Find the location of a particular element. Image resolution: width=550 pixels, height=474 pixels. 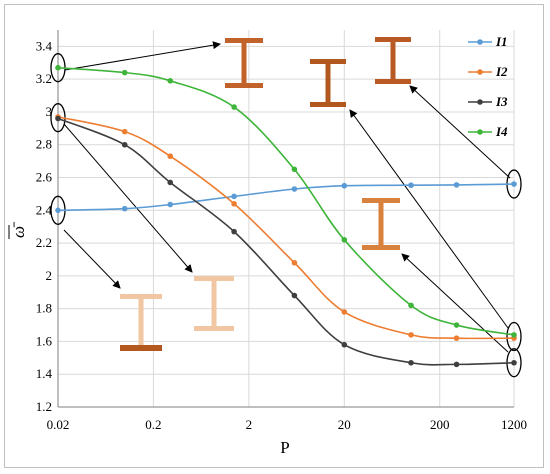

y-tick-label: 3 is located at coordinates (49, 111).